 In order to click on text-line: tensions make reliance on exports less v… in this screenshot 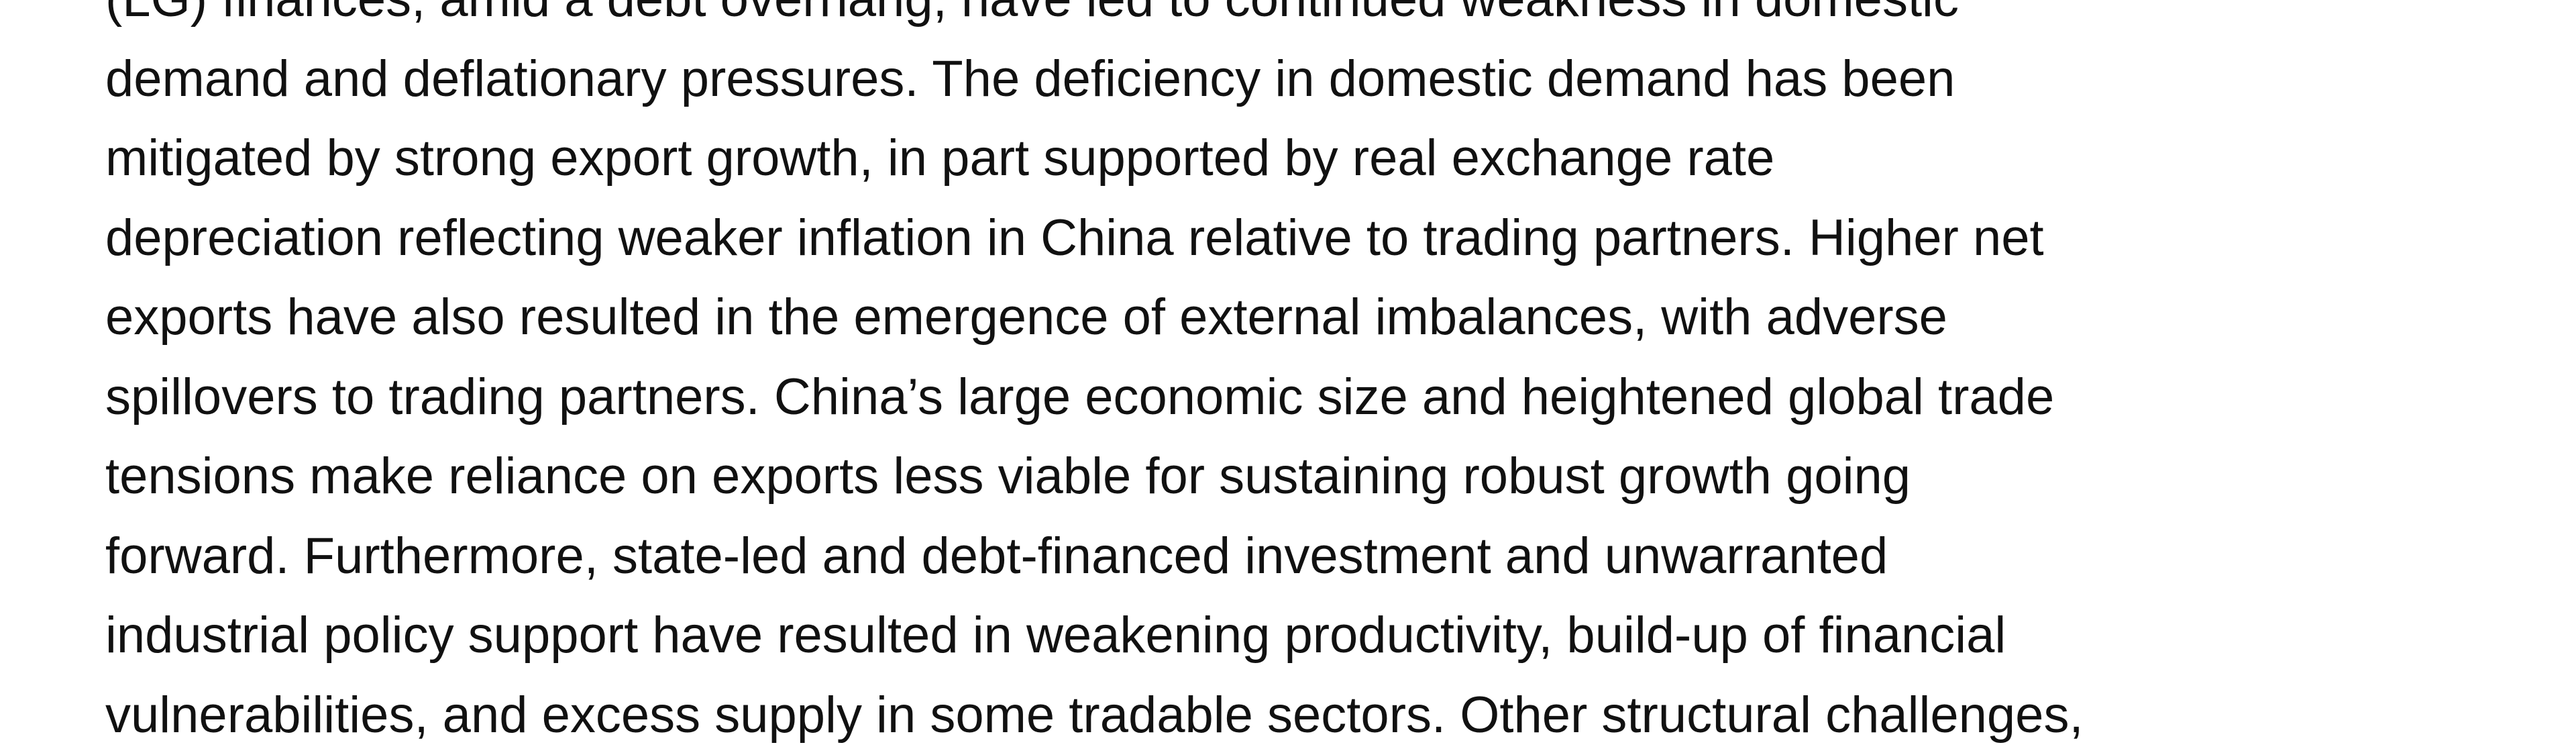, I will do `click(1312, 477)`.